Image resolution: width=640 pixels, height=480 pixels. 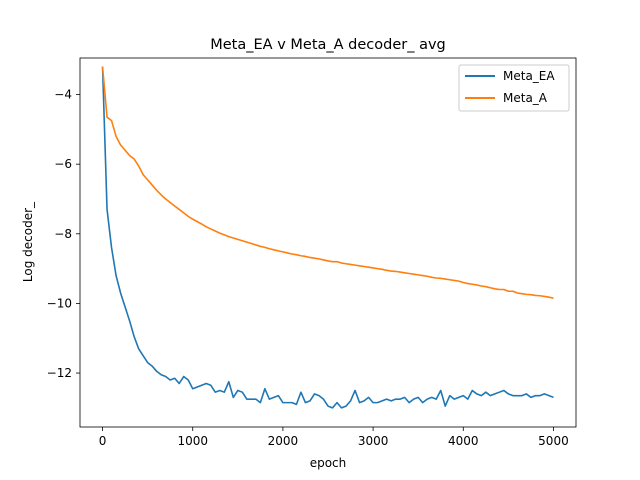 What do you see at coordinates (103, 441) in the screenshot?
I see `x-tick-label: 0` at bounding box center [103, 441].